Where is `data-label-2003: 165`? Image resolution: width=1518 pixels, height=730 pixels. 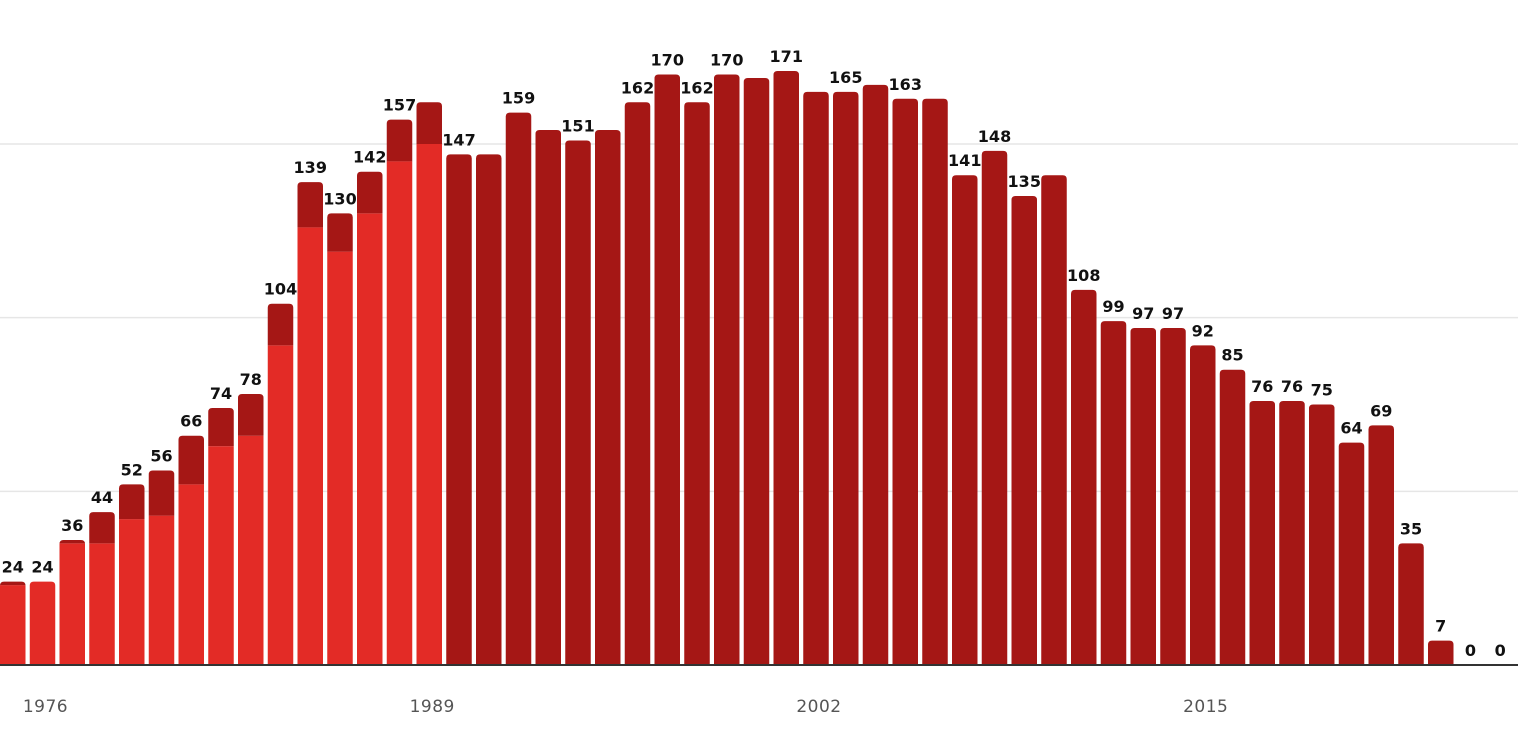 data-label-2003: 165 is located at coordinates (845, 77).